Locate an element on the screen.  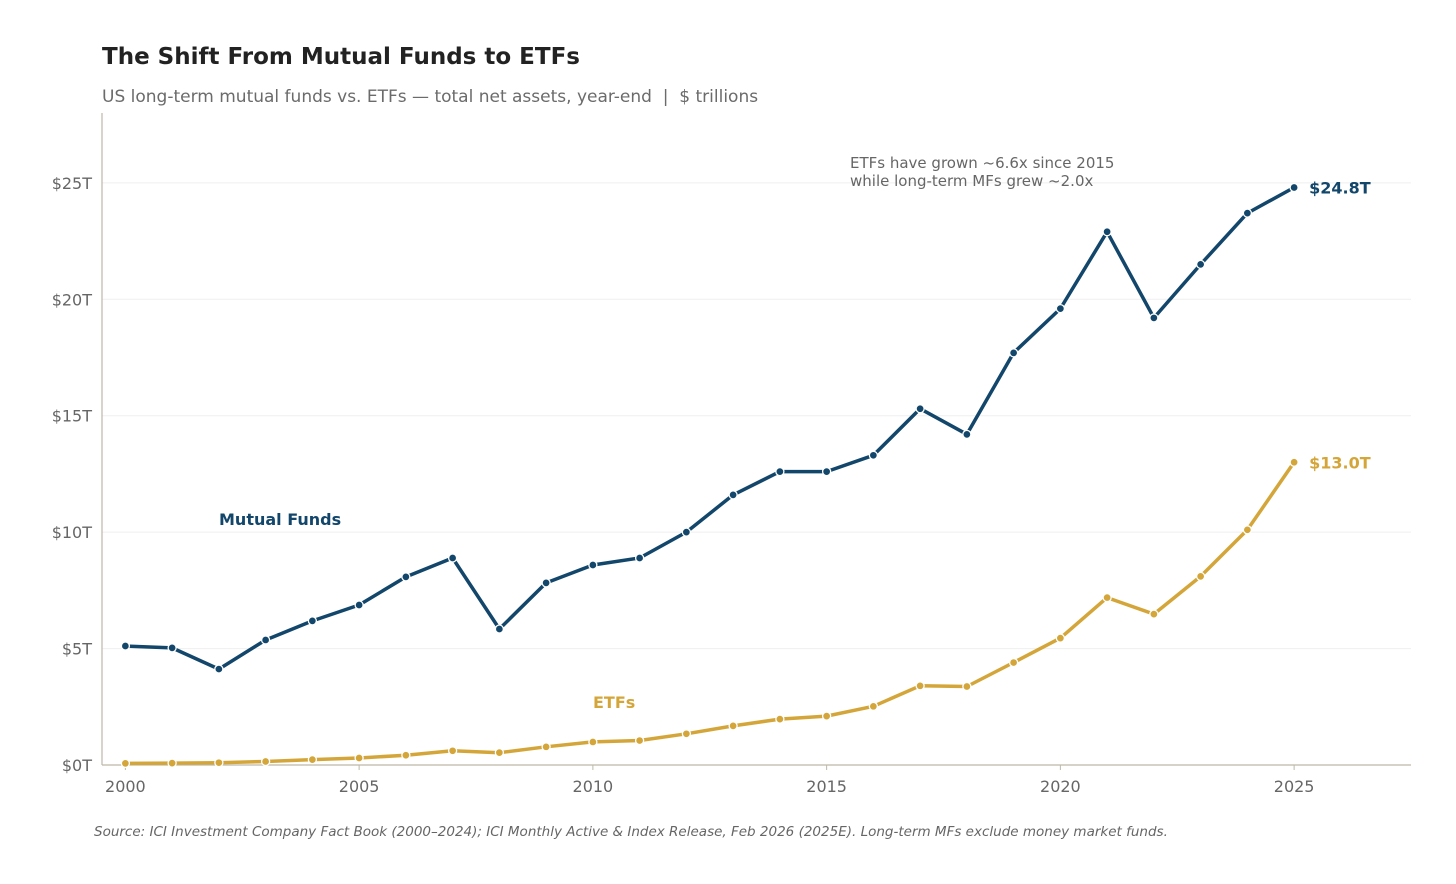
y-tick-label: $0T is located at coordinates (77, 765).